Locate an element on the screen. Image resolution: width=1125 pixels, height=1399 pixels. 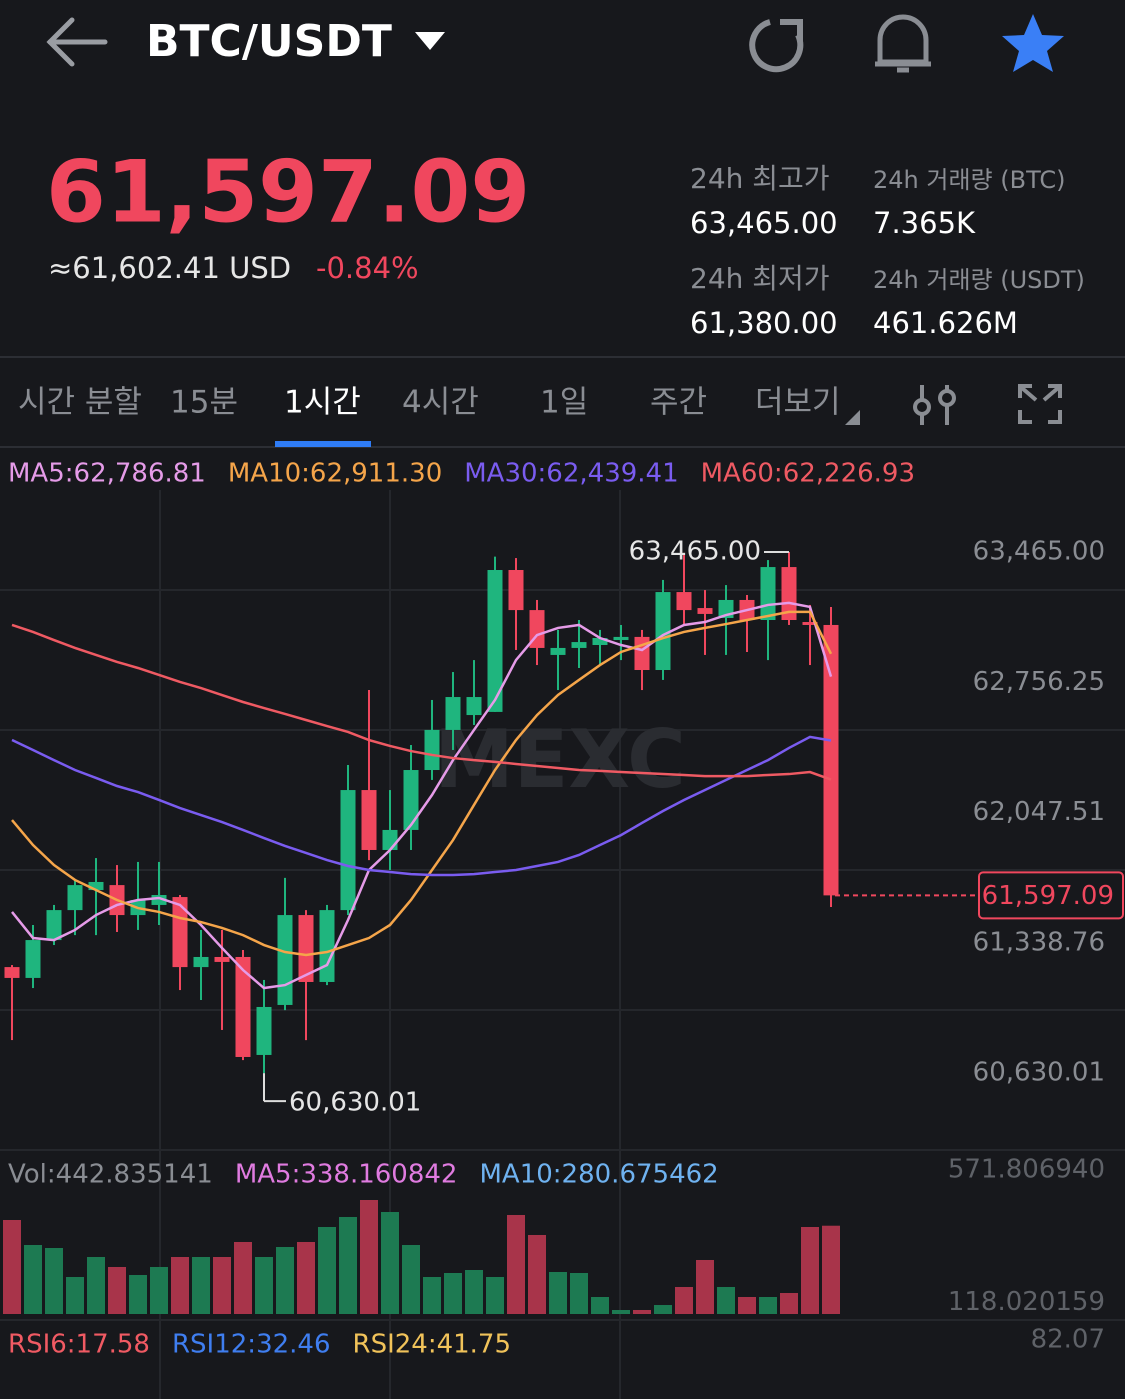
y-tick-label: 63,465.00 is located at coordinates (1039, 551).